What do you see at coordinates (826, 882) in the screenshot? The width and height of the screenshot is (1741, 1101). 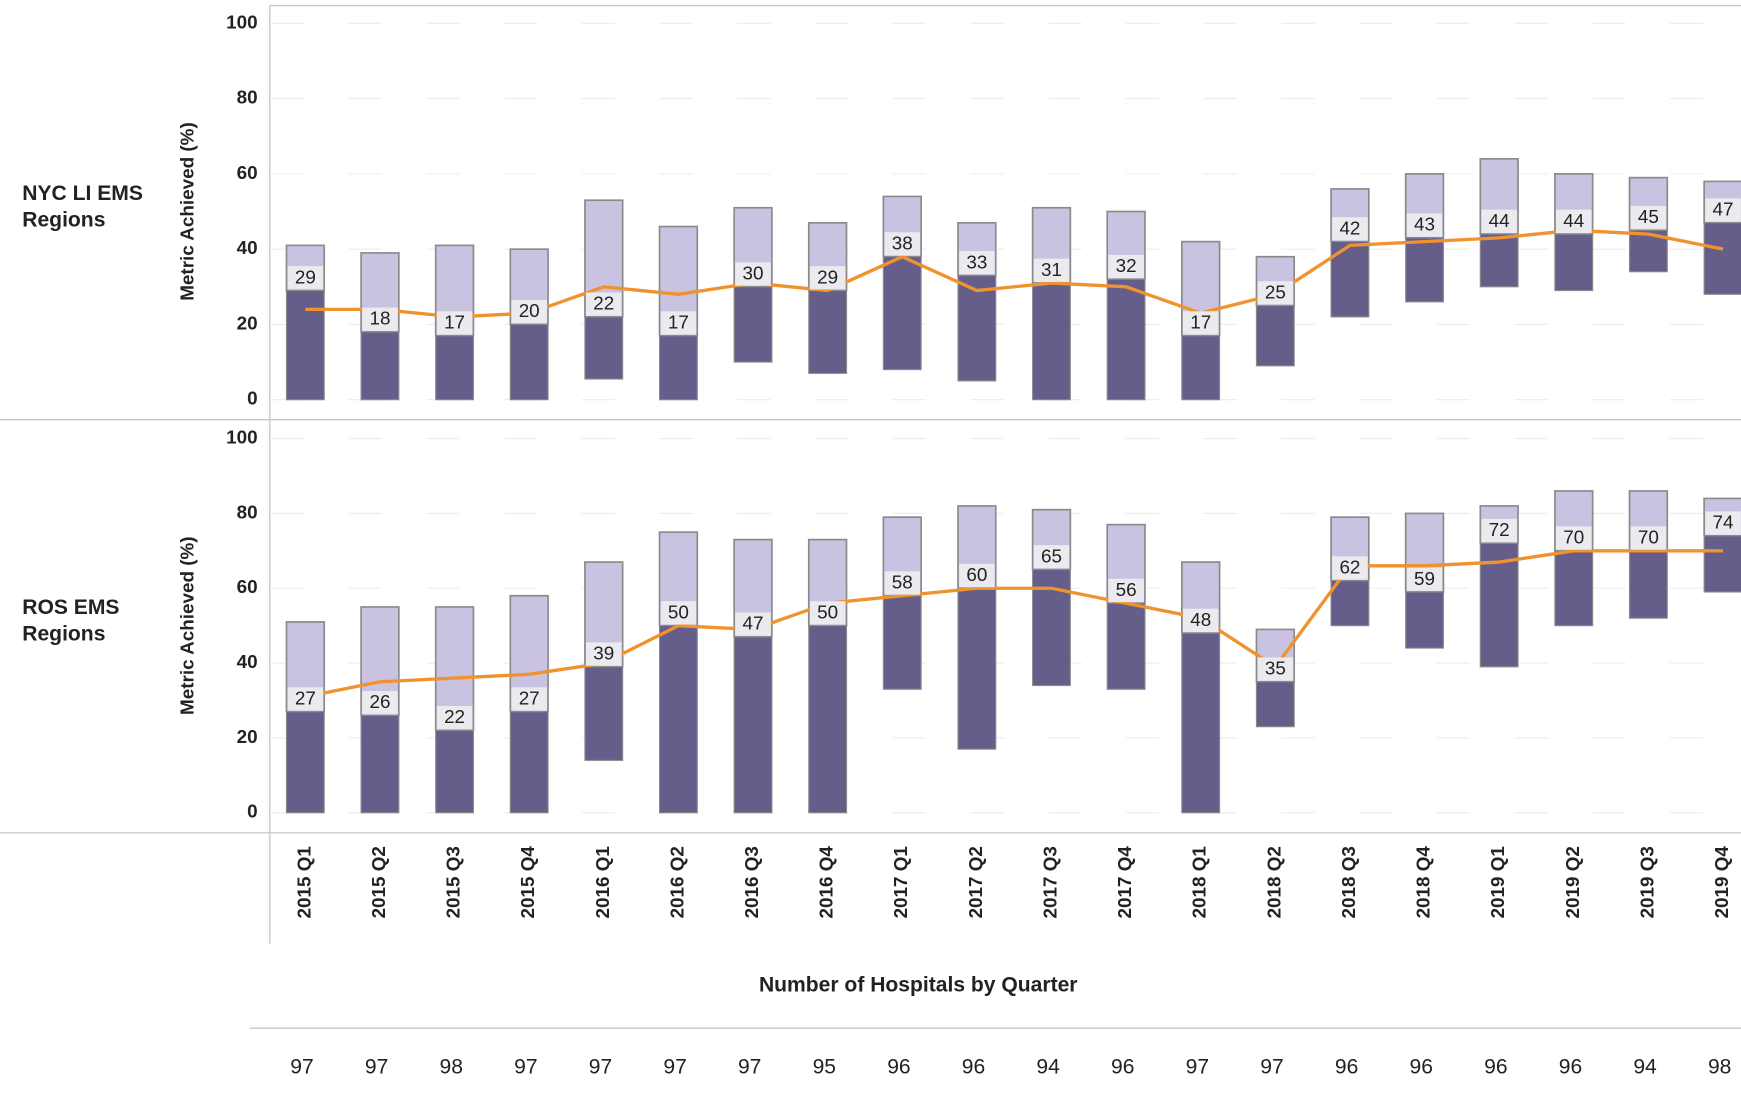 I see `x-tick-label: 2016 Q4` at bounding box center [826, 882].